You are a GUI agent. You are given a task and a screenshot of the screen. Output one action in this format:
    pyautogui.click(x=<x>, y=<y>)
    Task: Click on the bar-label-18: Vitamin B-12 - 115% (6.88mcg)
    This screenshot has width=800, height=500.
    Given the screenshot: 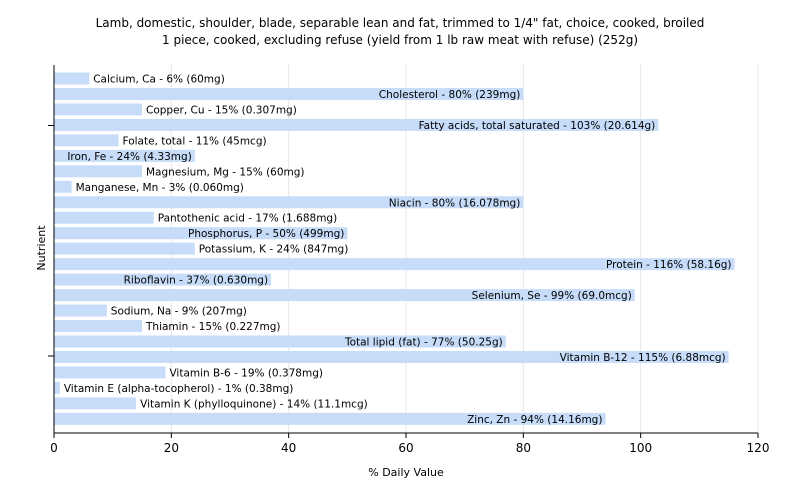 What is the action you would take?
    pyautogui.click(x=643, y=358)
    